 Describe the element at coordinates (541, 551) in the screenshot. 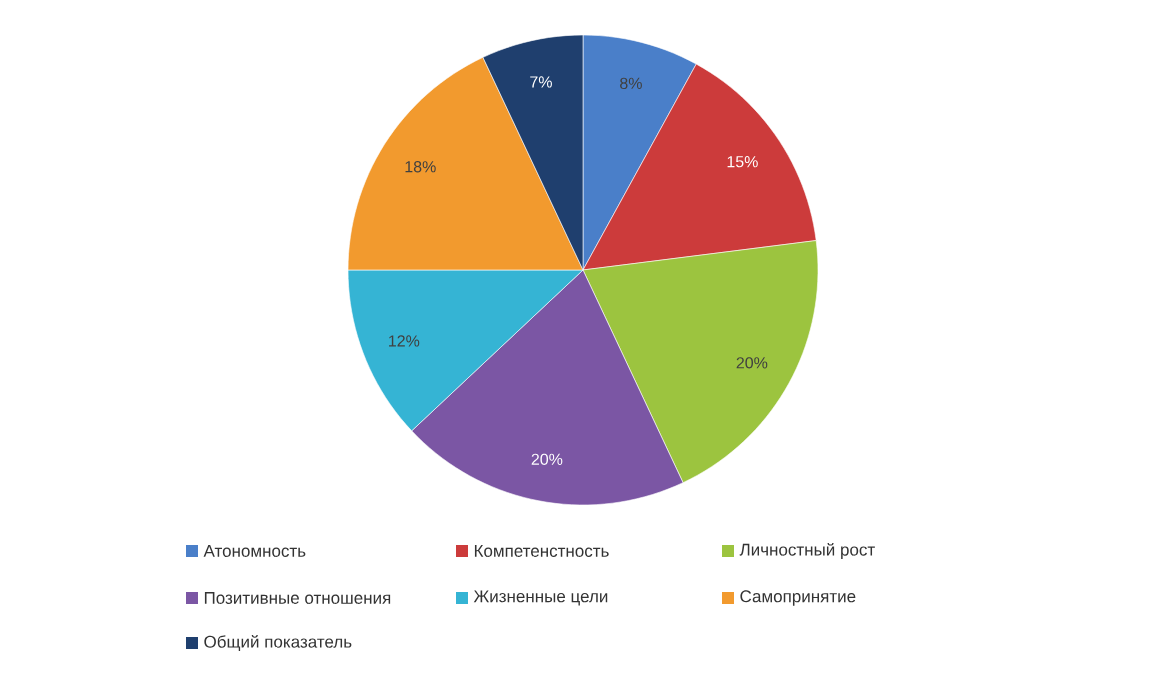

I see `legend-label: Компетенстность` at that location.